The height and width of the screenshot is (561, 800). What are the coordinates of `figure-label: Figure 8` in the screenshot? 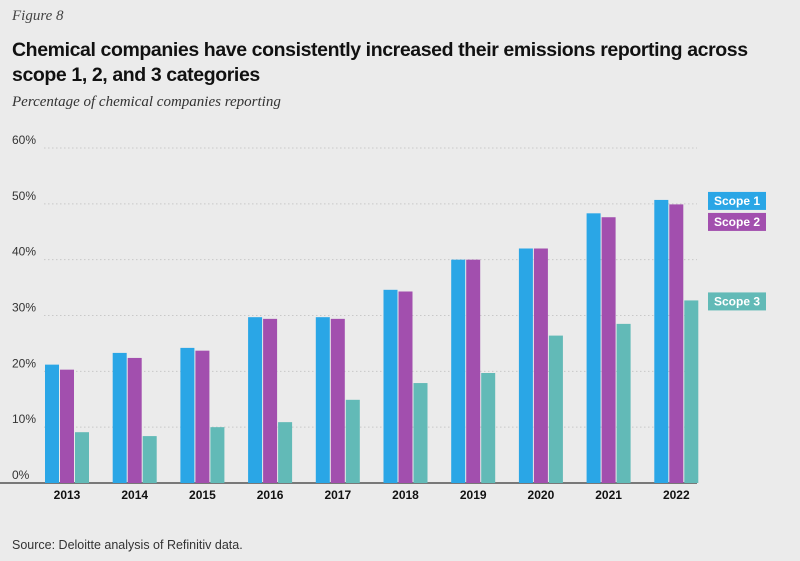 It's located at (38, 16).